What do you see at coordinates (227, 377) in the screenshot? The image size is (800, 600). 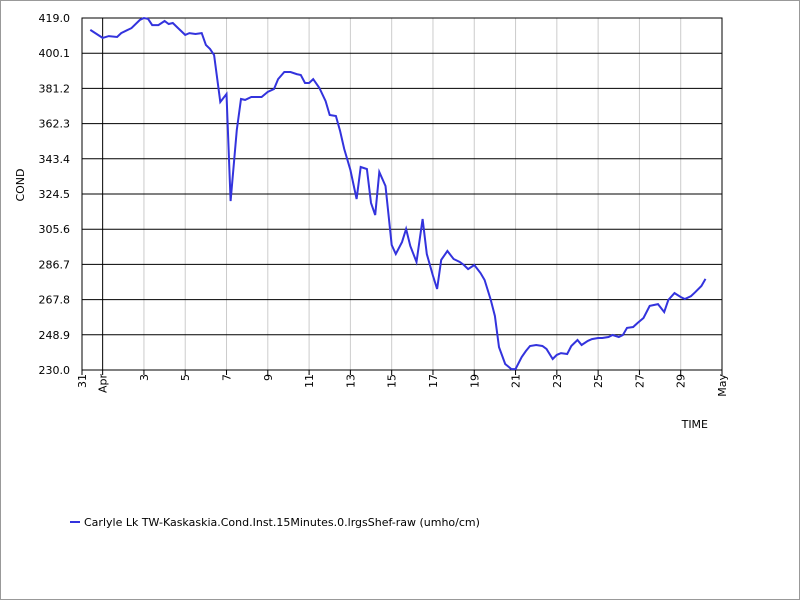 I see `x-tick-label: 7` at bounding box center [227, 377].